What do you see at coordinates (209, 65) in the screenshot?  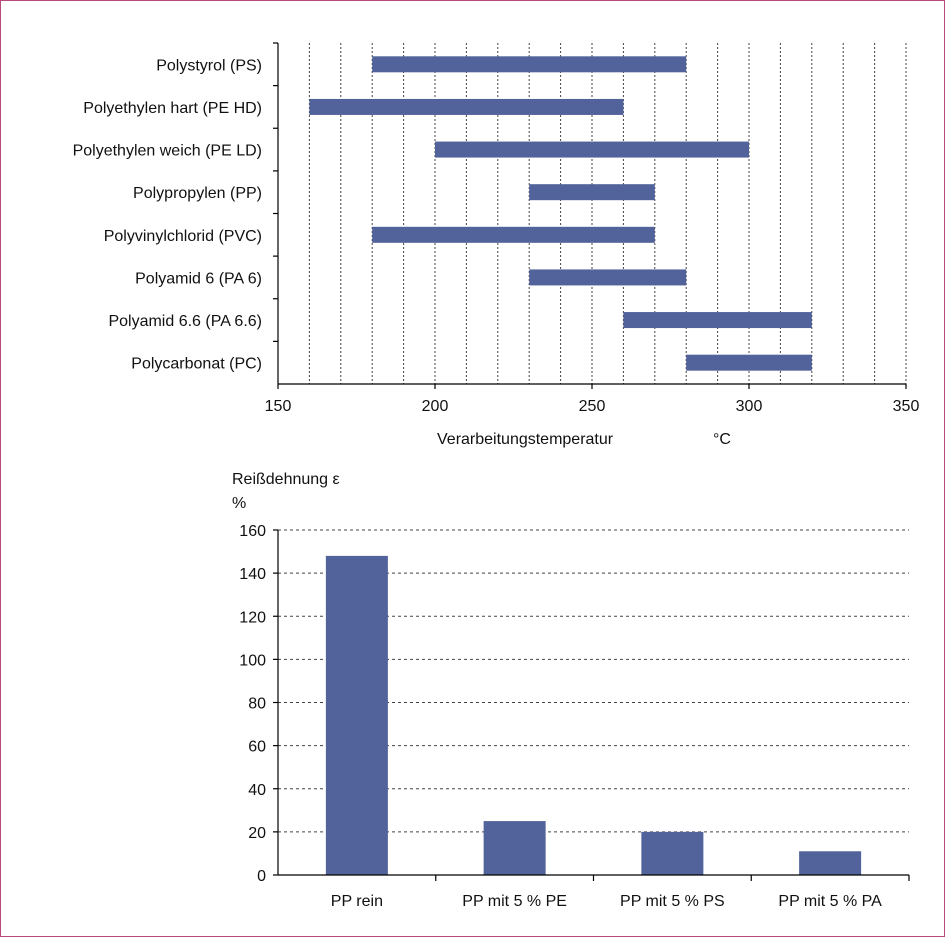 I see `category-label: Polystyrol (PS)` at bounding box center [209, 65].